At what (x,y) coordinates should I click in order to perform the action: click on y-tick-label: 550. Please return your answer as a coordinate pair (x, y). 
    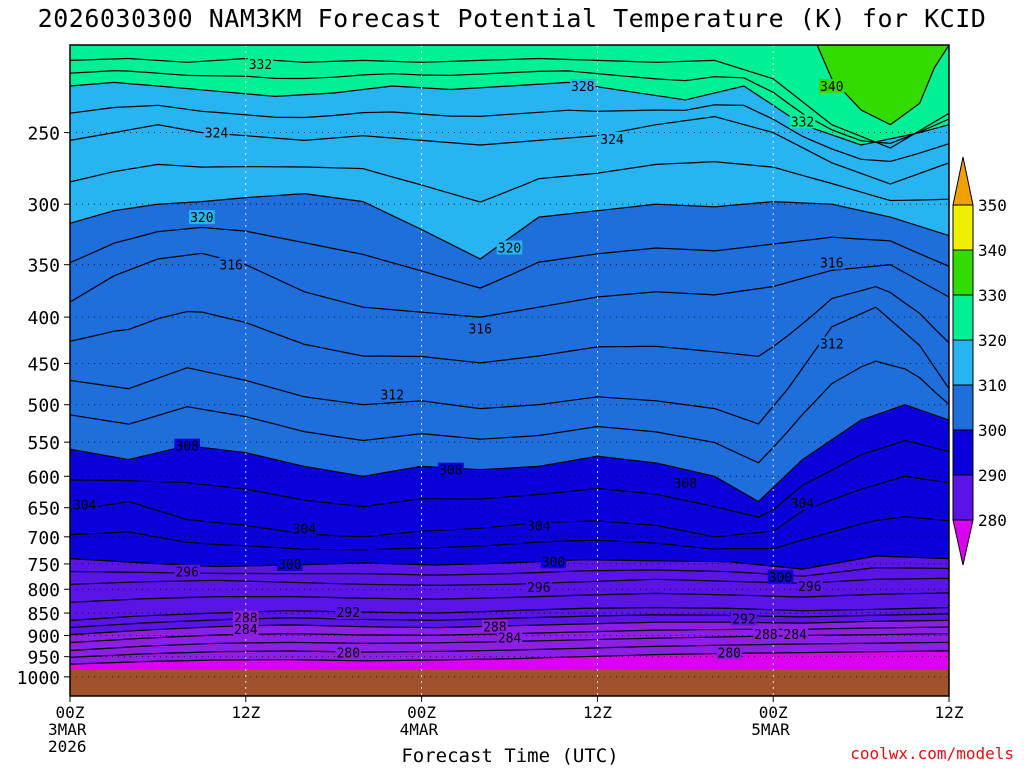
    Looking at the image, I should click on (43, 443).